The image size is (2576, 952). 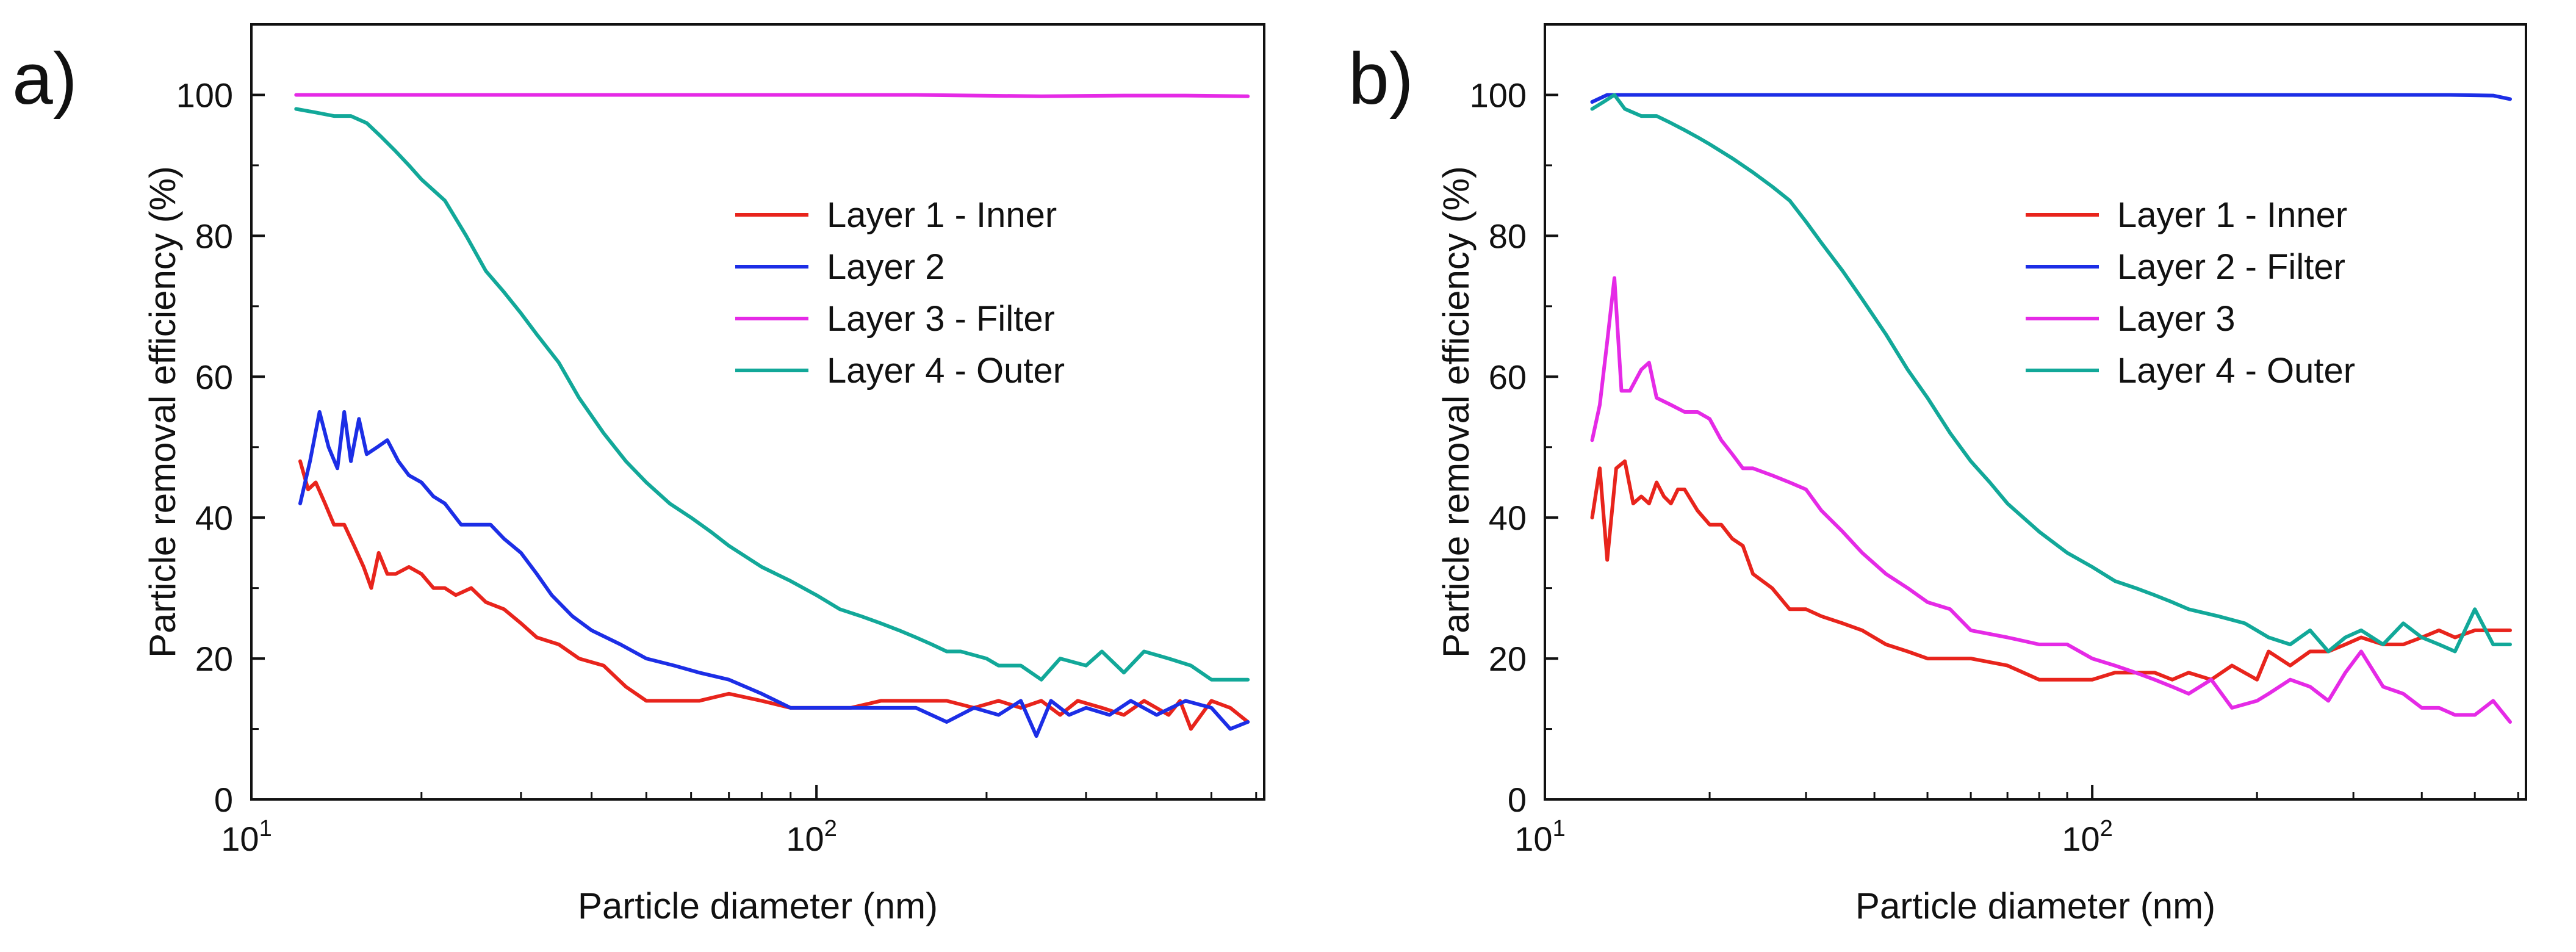 I want to click on legend-label: Layer 3, so click(x=2176, y=319).